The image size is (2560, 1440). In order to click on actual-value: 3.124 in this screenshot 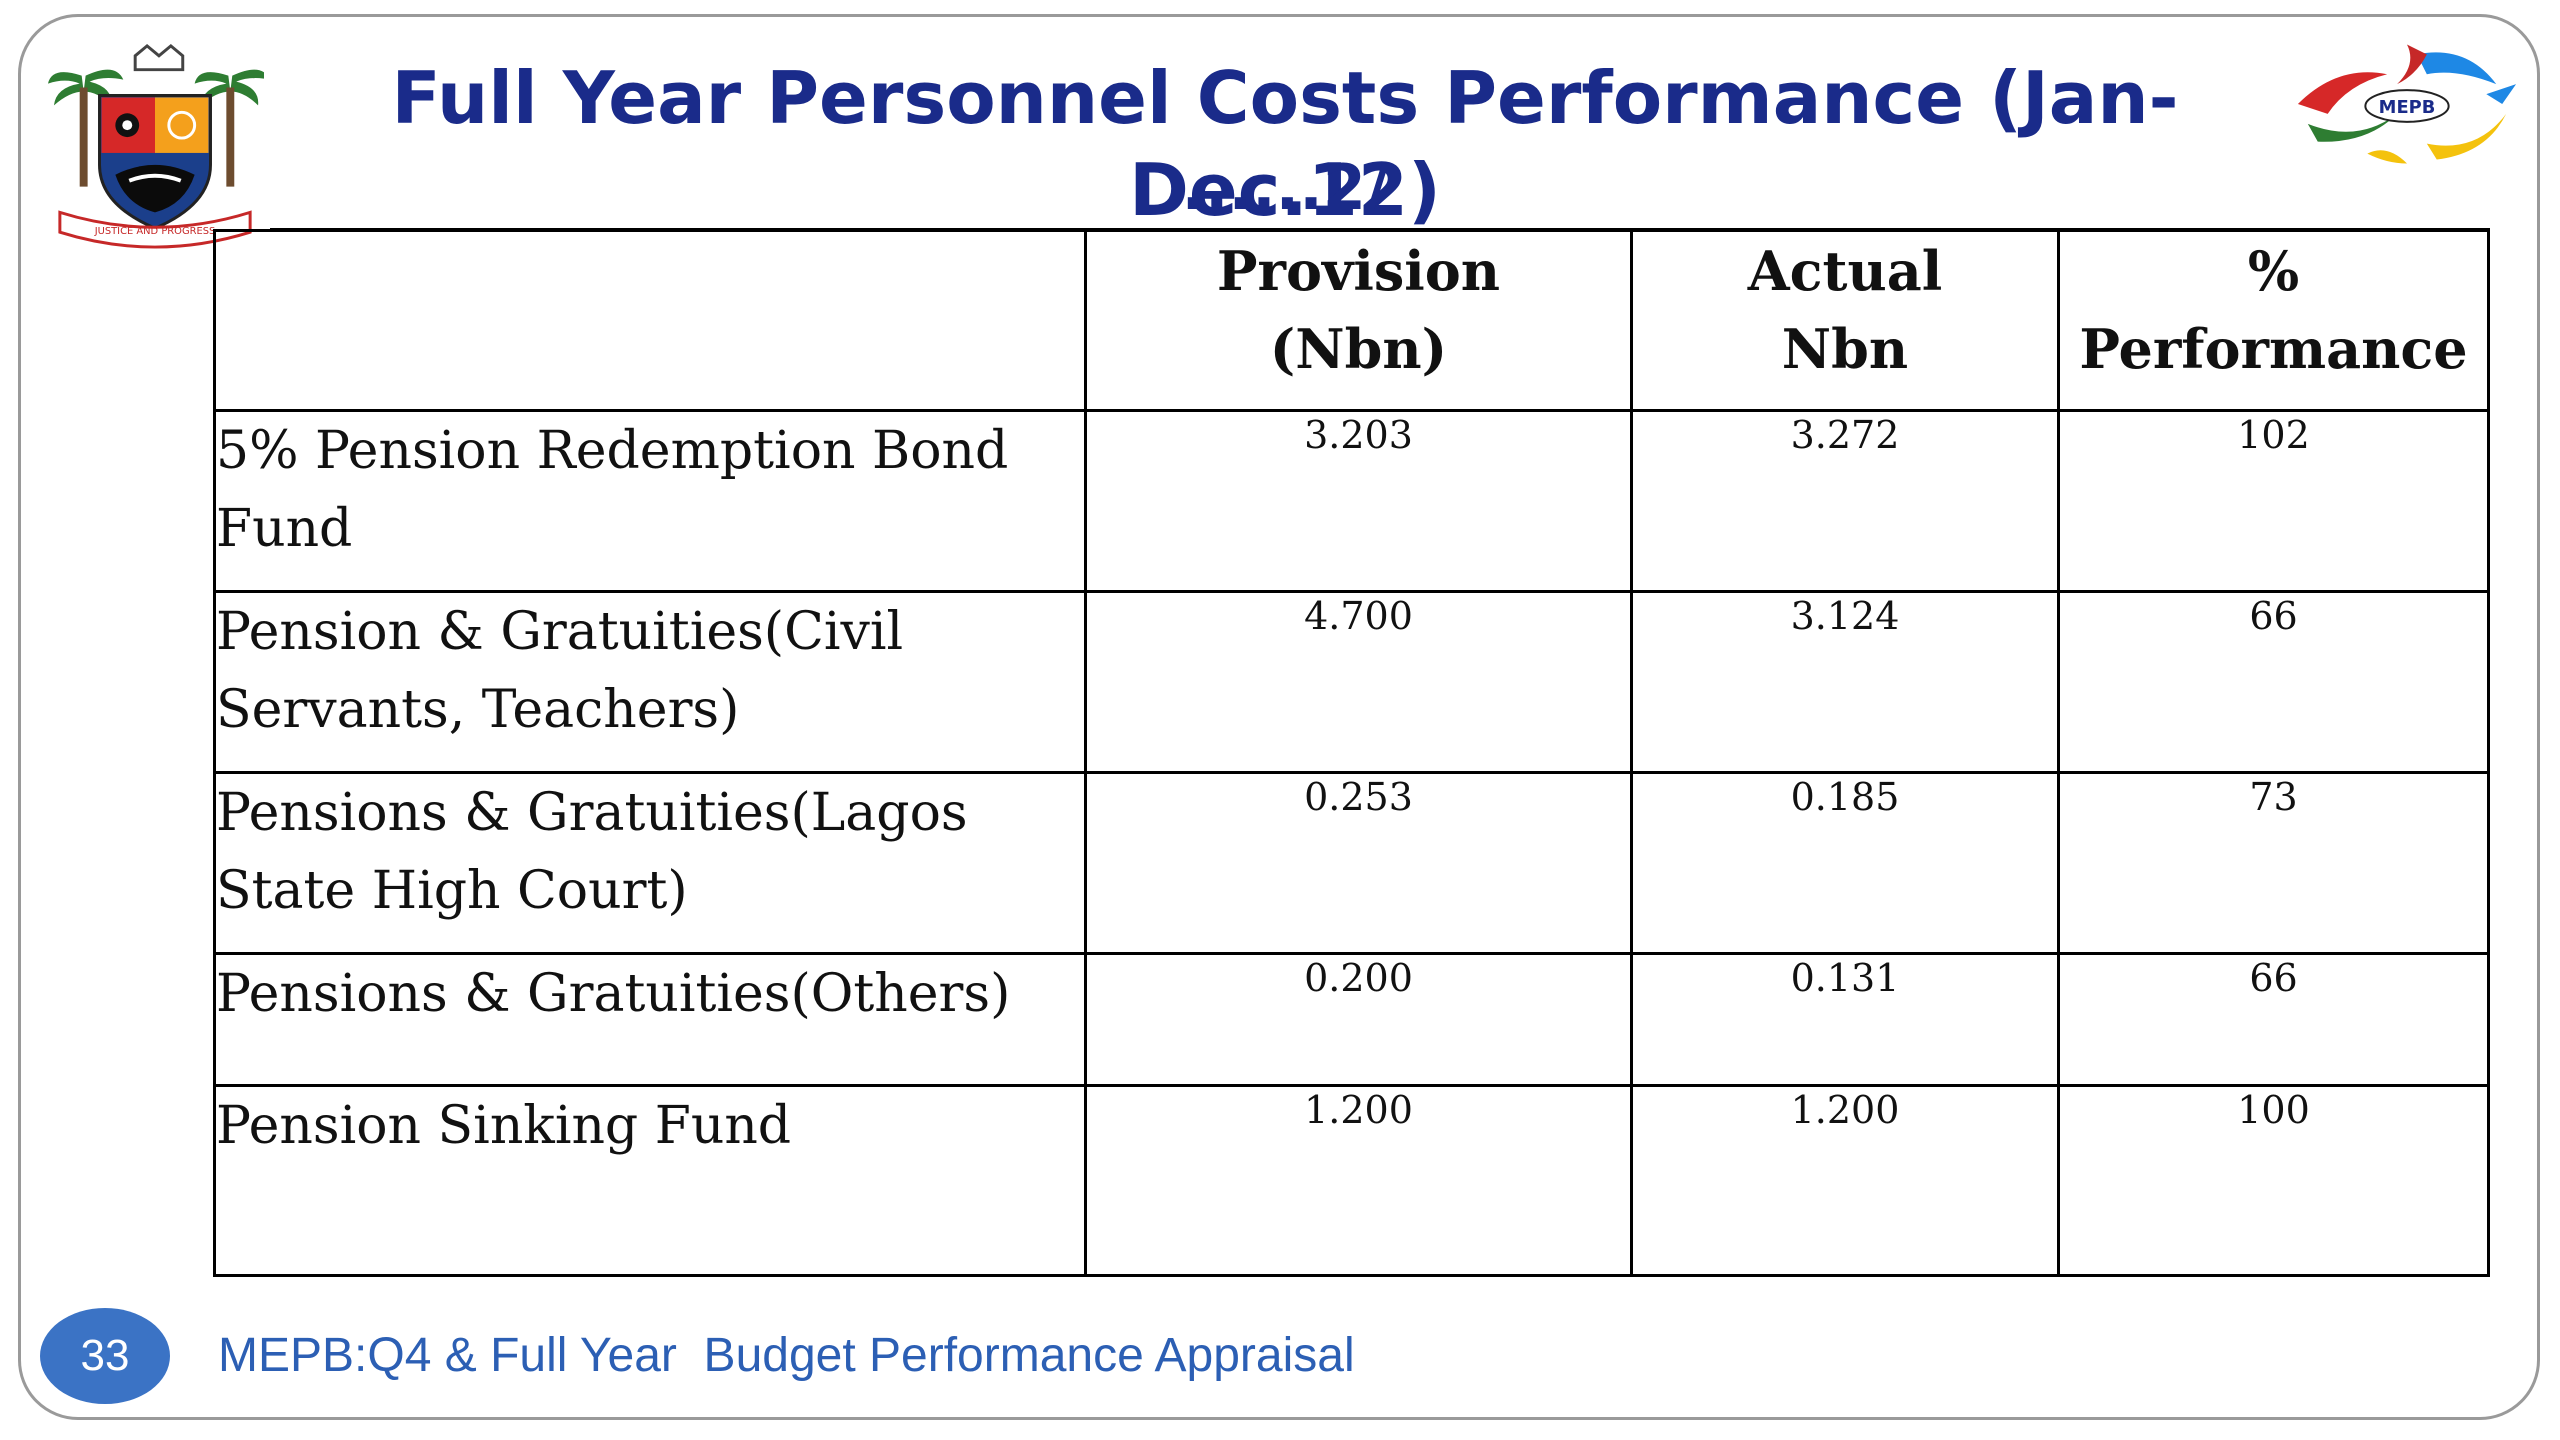, I will do `click(1845, 682)`.